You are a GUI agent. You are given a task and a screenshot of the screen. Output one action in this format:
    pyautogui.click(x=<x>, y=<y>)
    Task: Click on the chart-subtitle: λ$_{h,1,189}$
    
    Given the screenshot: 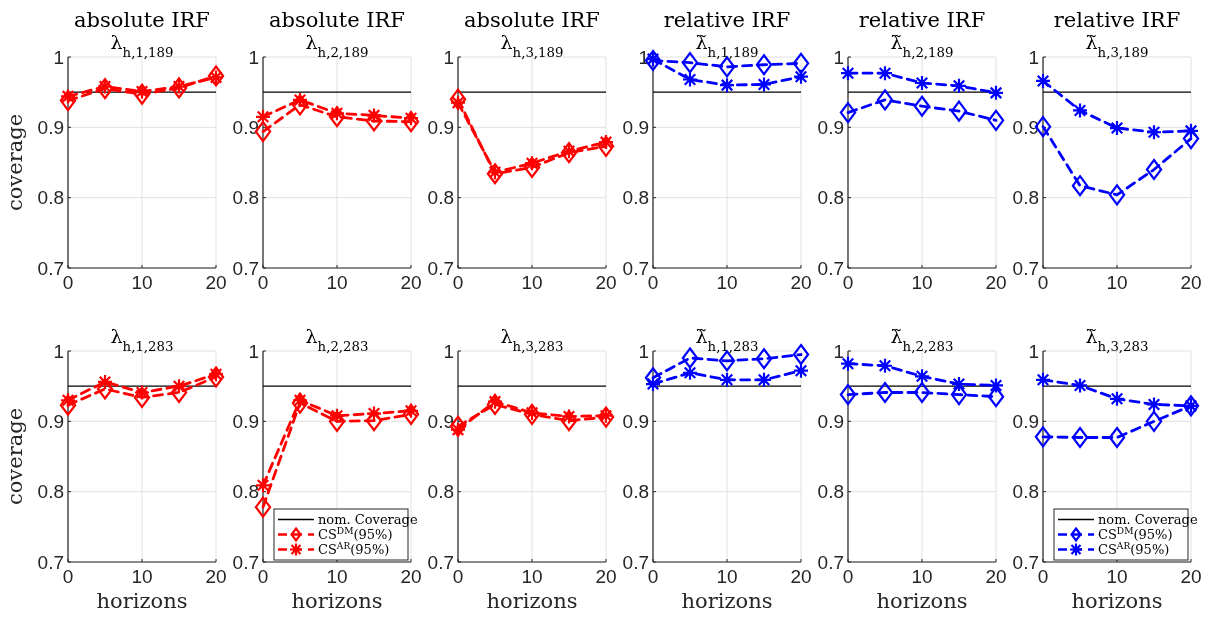 What is the action you would take?
    pyautogui.click(x=142, y=45)
    